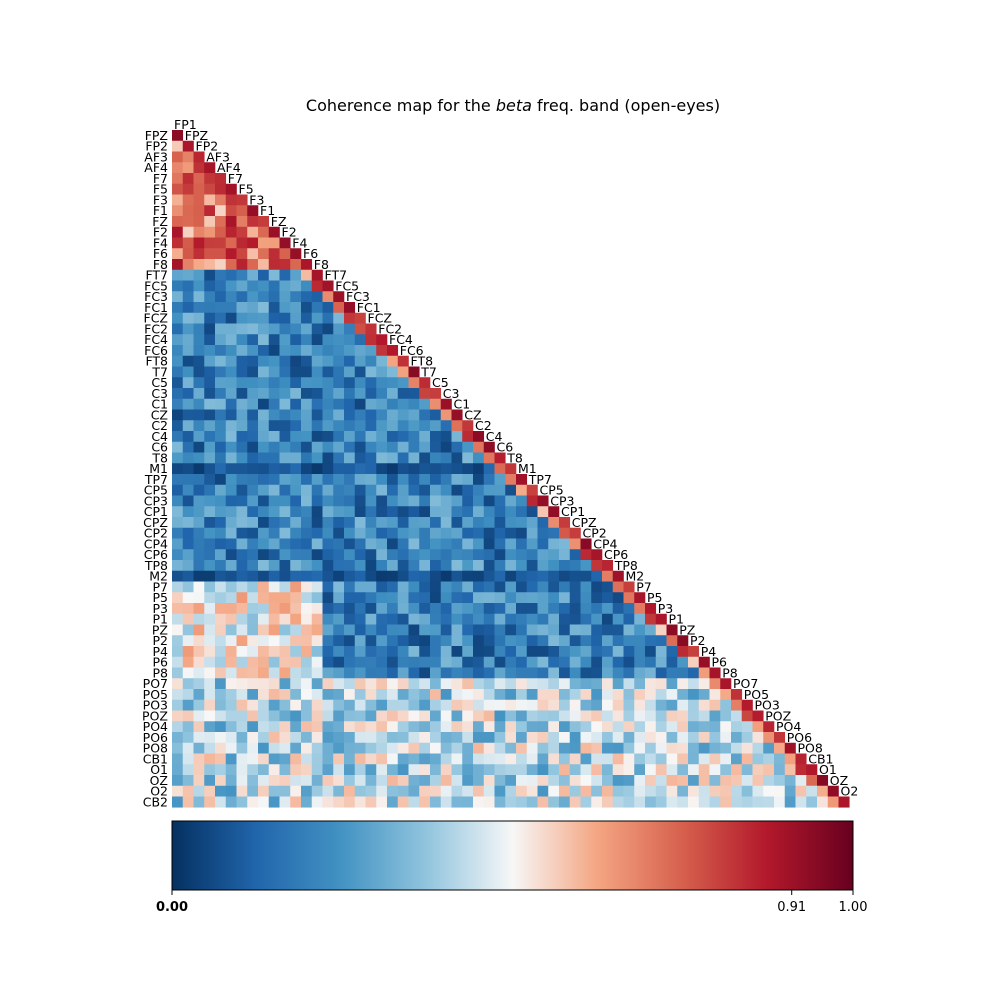 This screenshot has width=1000, height=1000. What do you see at coordinates (655, 597) in the screenshot?
I see `column-label: P5` at bounding box center [655, 597].